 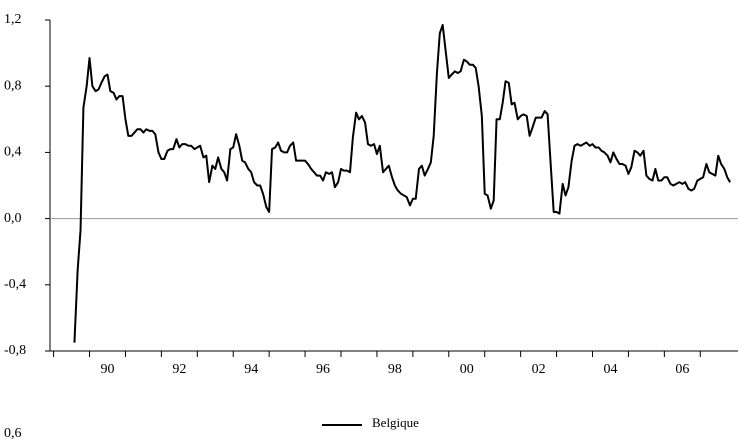 I want to click on y-tick-label: 0,0, so click(x=13, y=218).